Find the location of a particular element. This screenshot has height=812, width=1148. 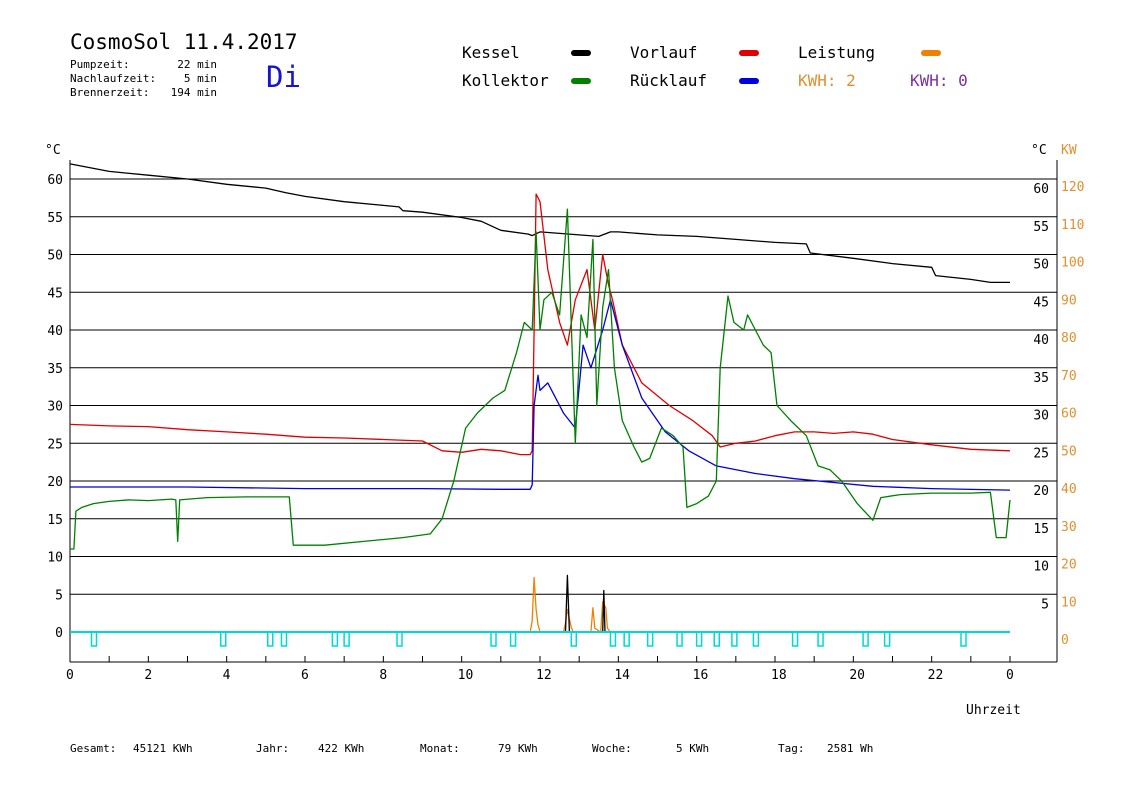

stat-brennerzeit-label: Brennerzeit: is located at coordinates (110, 92).